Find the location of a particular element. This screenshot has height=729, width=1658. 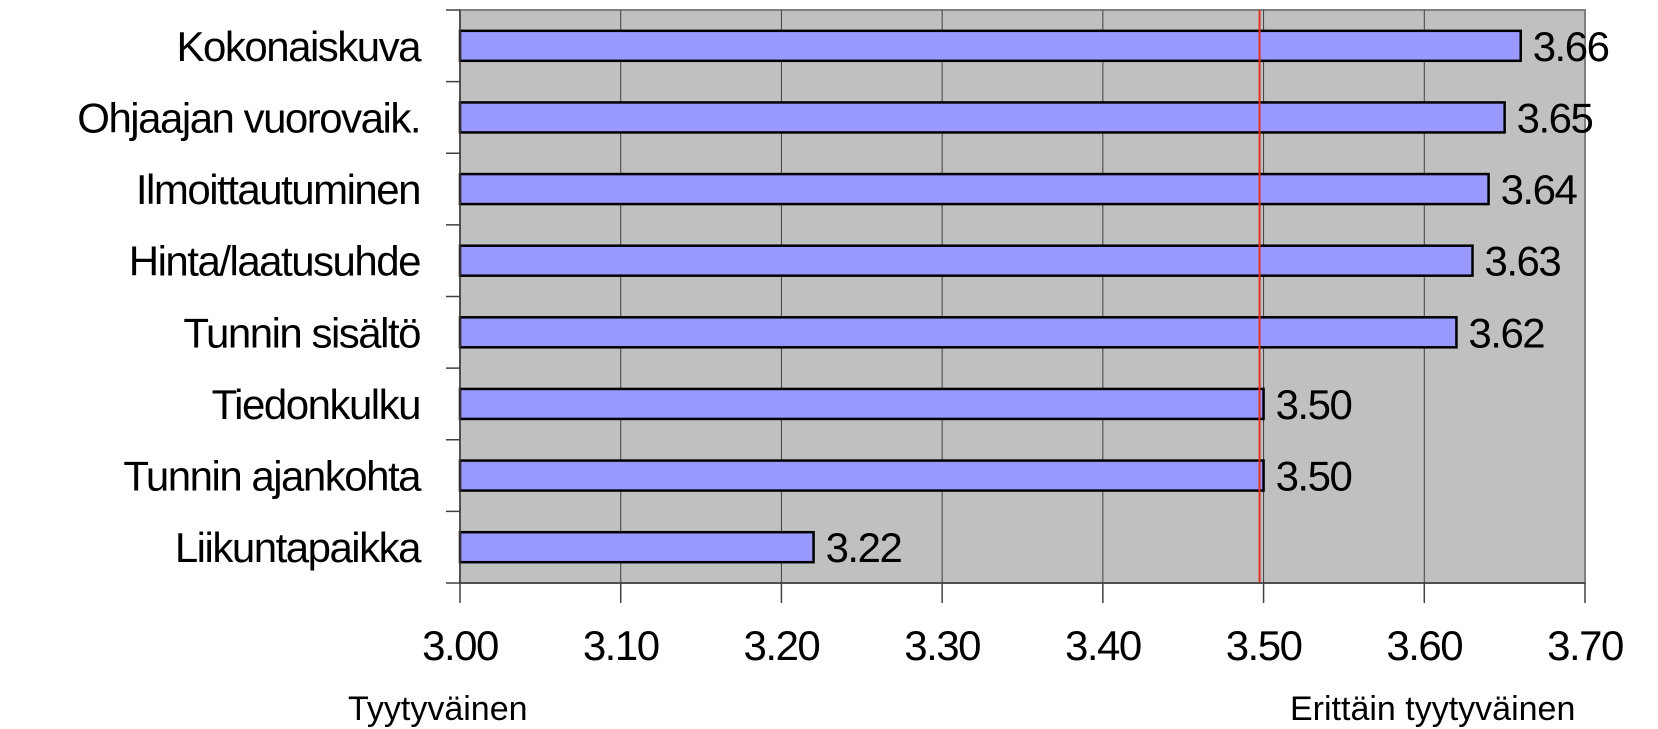

category-label: Ohjaajan vuorovaik. is located at coordinates (248, 117).